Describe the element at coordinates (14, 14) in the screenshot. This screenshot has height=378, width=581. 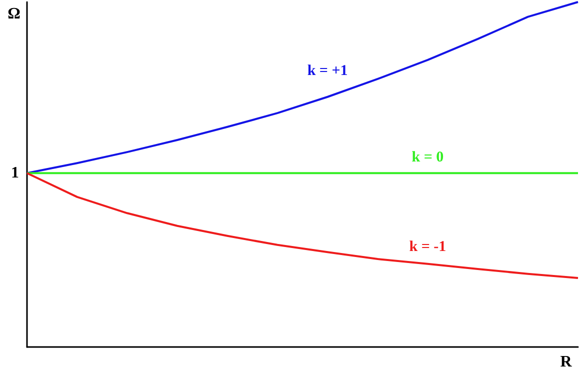
I see `y-axis-title: Ω` at that location.